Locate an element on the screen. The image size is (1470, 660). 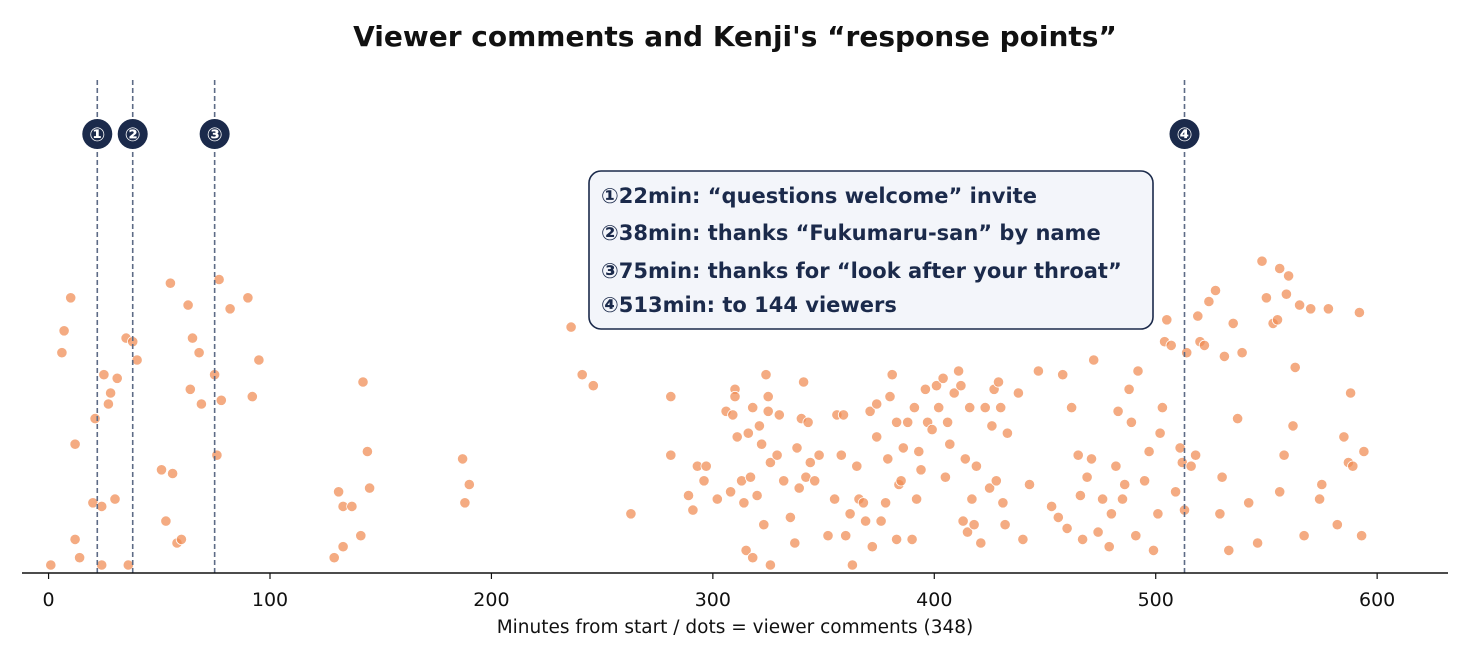
x-tick-label: 300 is located at coordinates (713, 600).